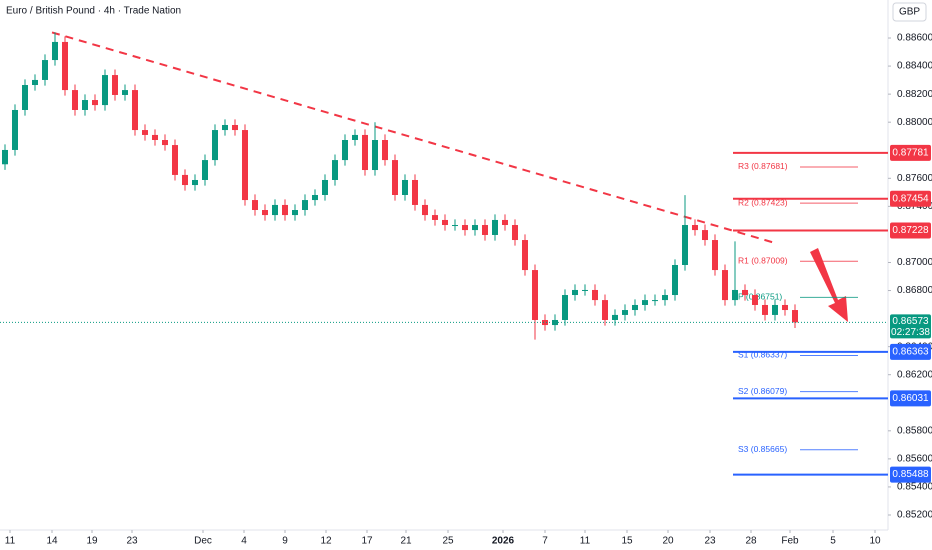 The image size is (932, 550). Describe the element at coordinates (910, 474) in the screenshot. I see `level-label: 0.85488` at that location.